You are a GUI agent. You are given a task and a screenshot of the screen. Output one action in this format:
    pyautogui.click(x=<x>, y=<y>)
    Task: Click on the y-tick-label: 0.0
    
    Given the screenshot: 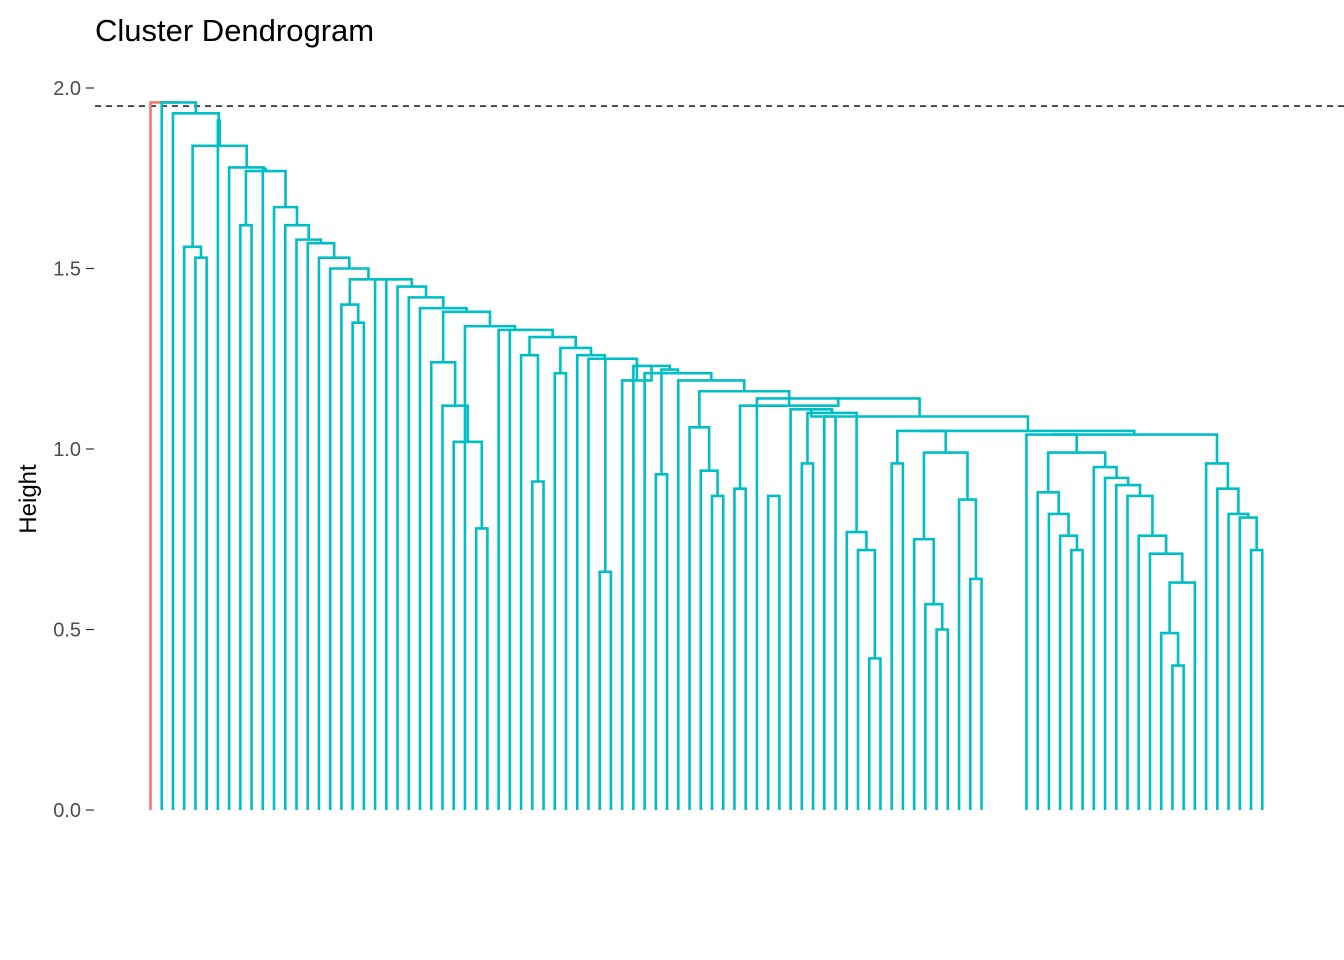 What is the action you would take?
    pyautogui.click(x=67, y=811)
    